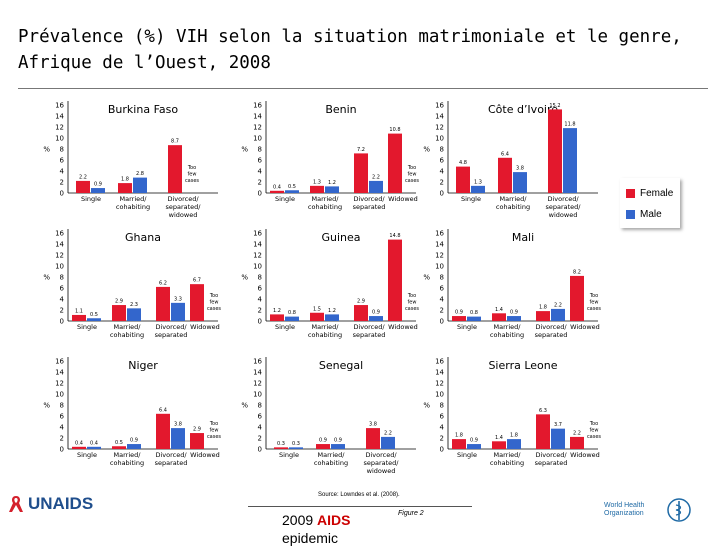 The width and height of the screenshot is (720, 546). I want to click on niger-bar-male, so click(94, 447).